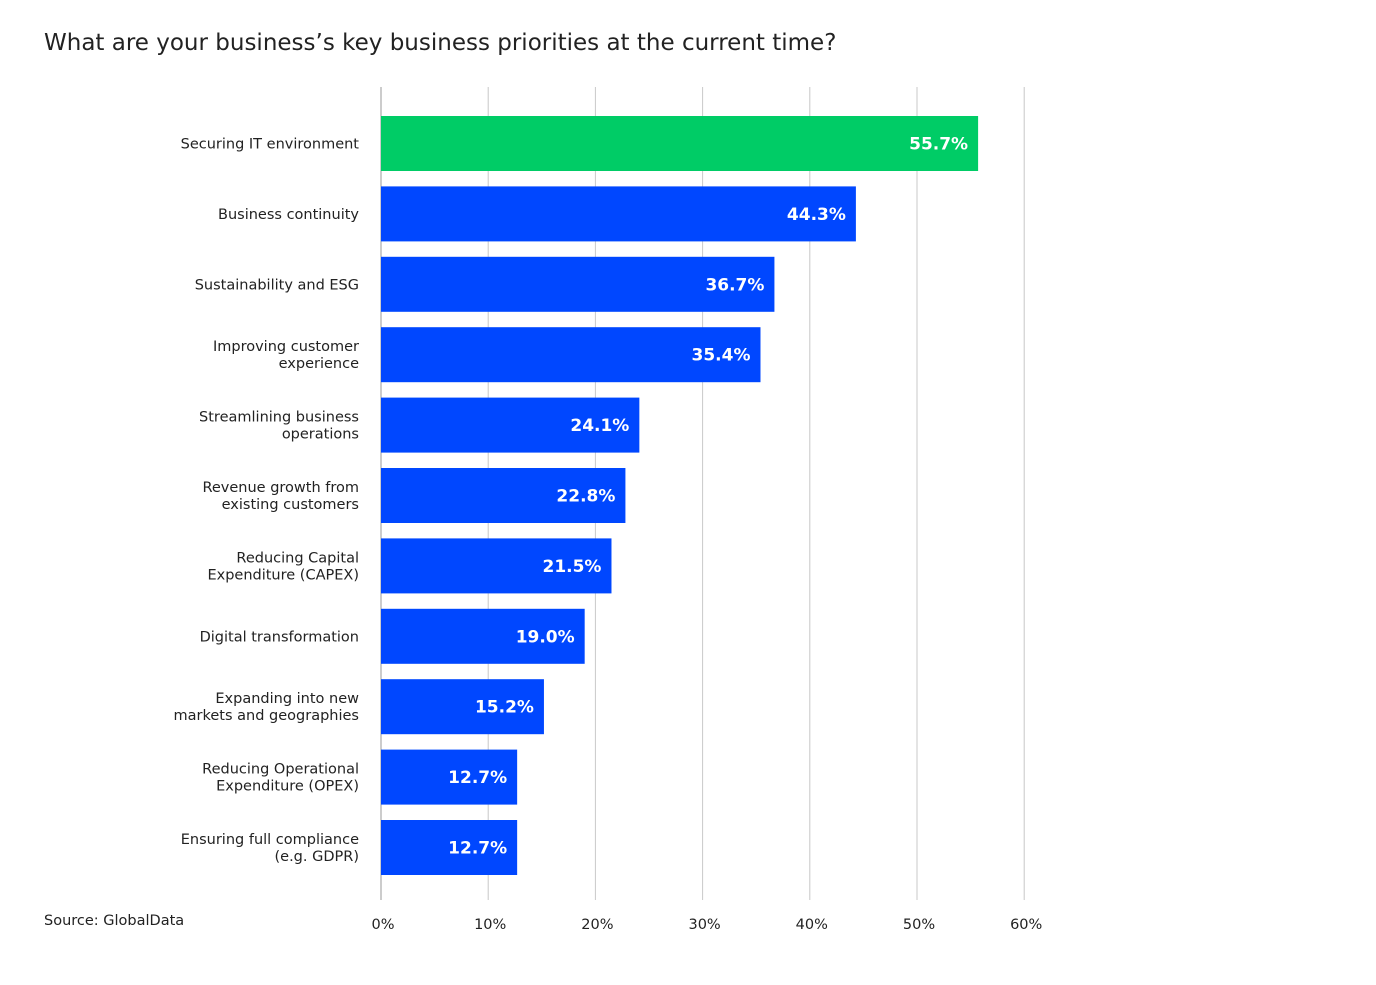 This screenshot has width=1376, height=985. What do you see at coordinates (114, 921) in the screenshot?
I see `source-note: Source: GlobalData` at bounding box center [114, 921].